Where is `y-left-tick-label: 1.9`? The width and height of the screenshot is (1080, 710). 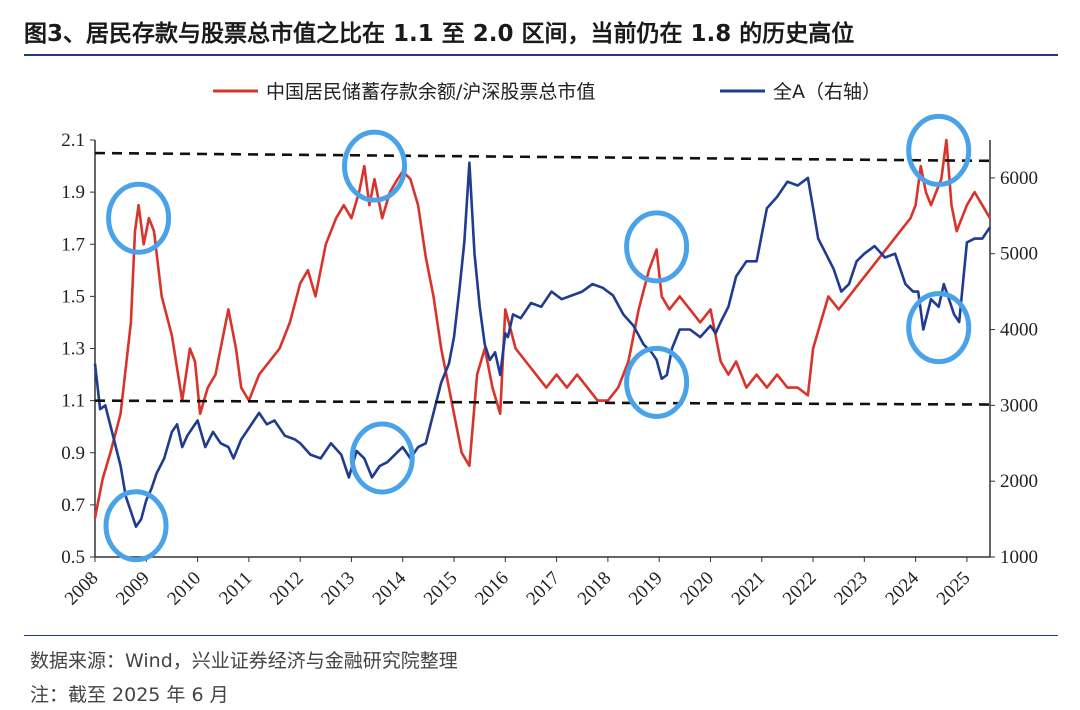
y-left-tick-label: 1.9 is located at coordinates (73, 192).